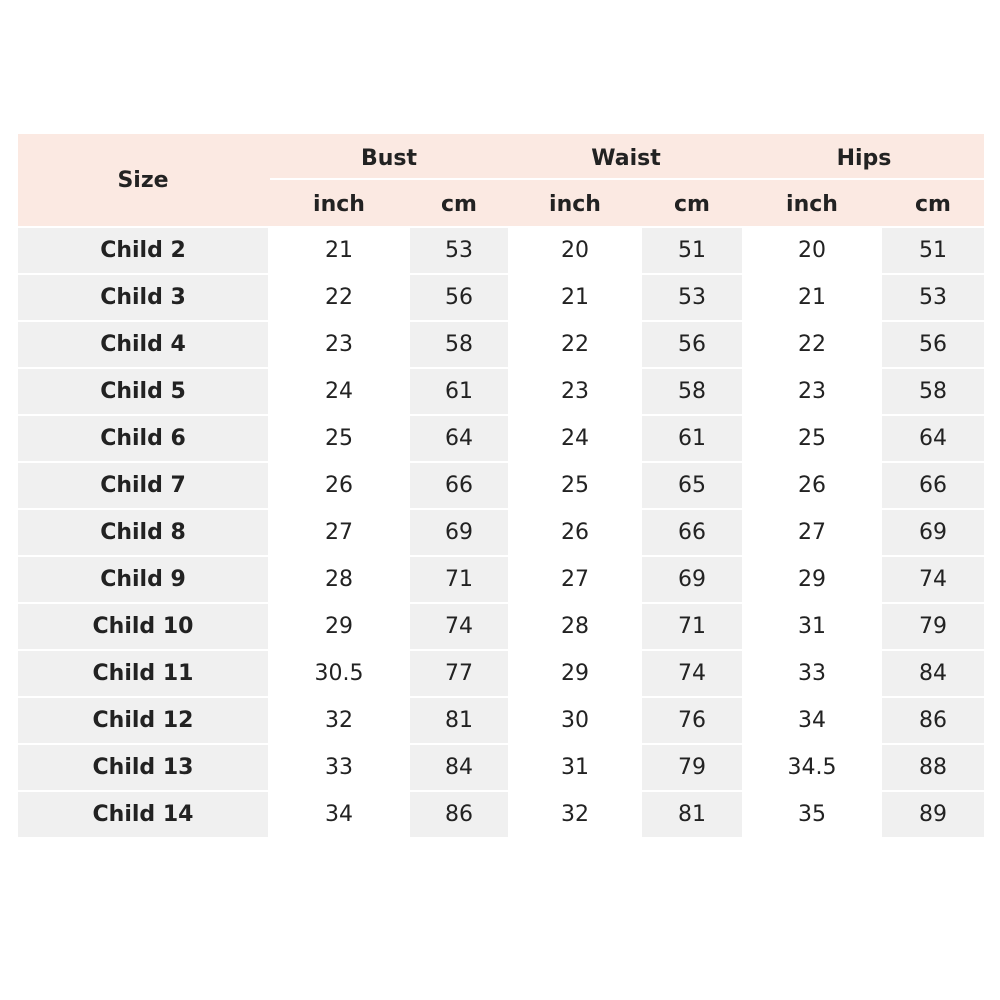 This screenshot has height=1000, width=1000. What do you see at coordinates (933, 814) in the screenshot?
I see `measurement: 89` at bounding box center [933, 814].